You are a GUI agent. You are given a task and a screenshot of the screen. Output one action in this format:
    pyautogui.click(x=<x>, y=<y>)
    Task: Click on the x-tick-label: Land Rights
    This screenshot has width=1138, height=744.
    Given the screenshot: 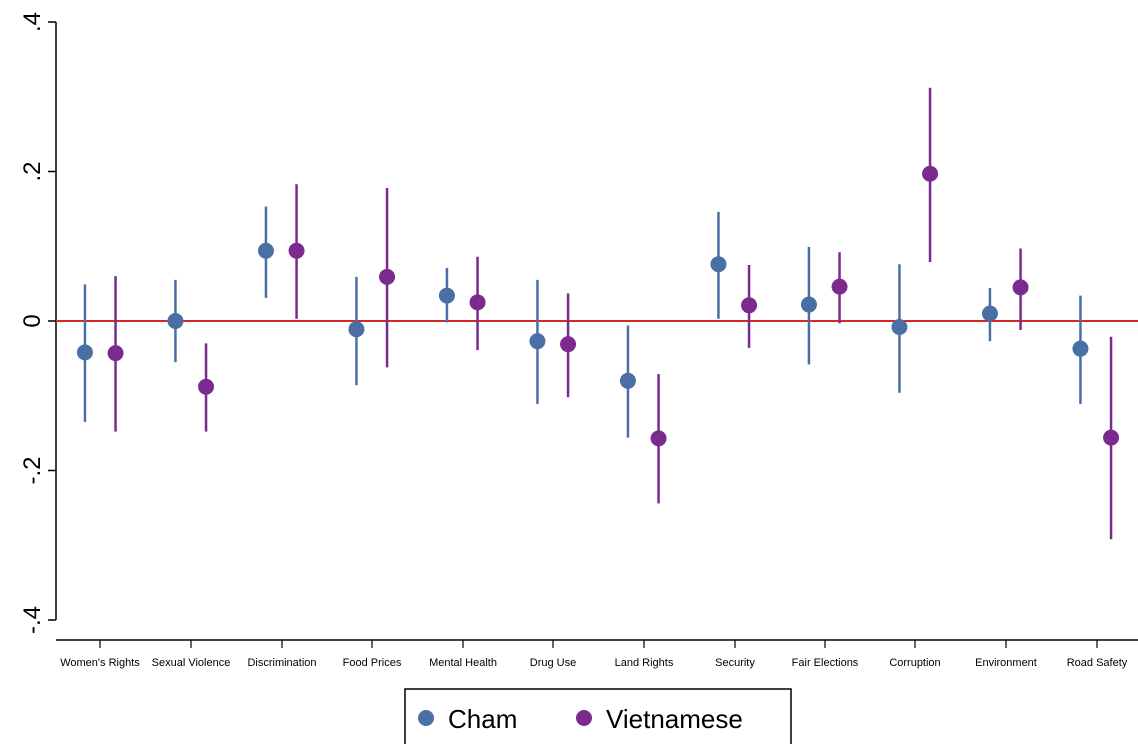 What is the action you would take?
    pyautogui.click(x=644, y=663)
    